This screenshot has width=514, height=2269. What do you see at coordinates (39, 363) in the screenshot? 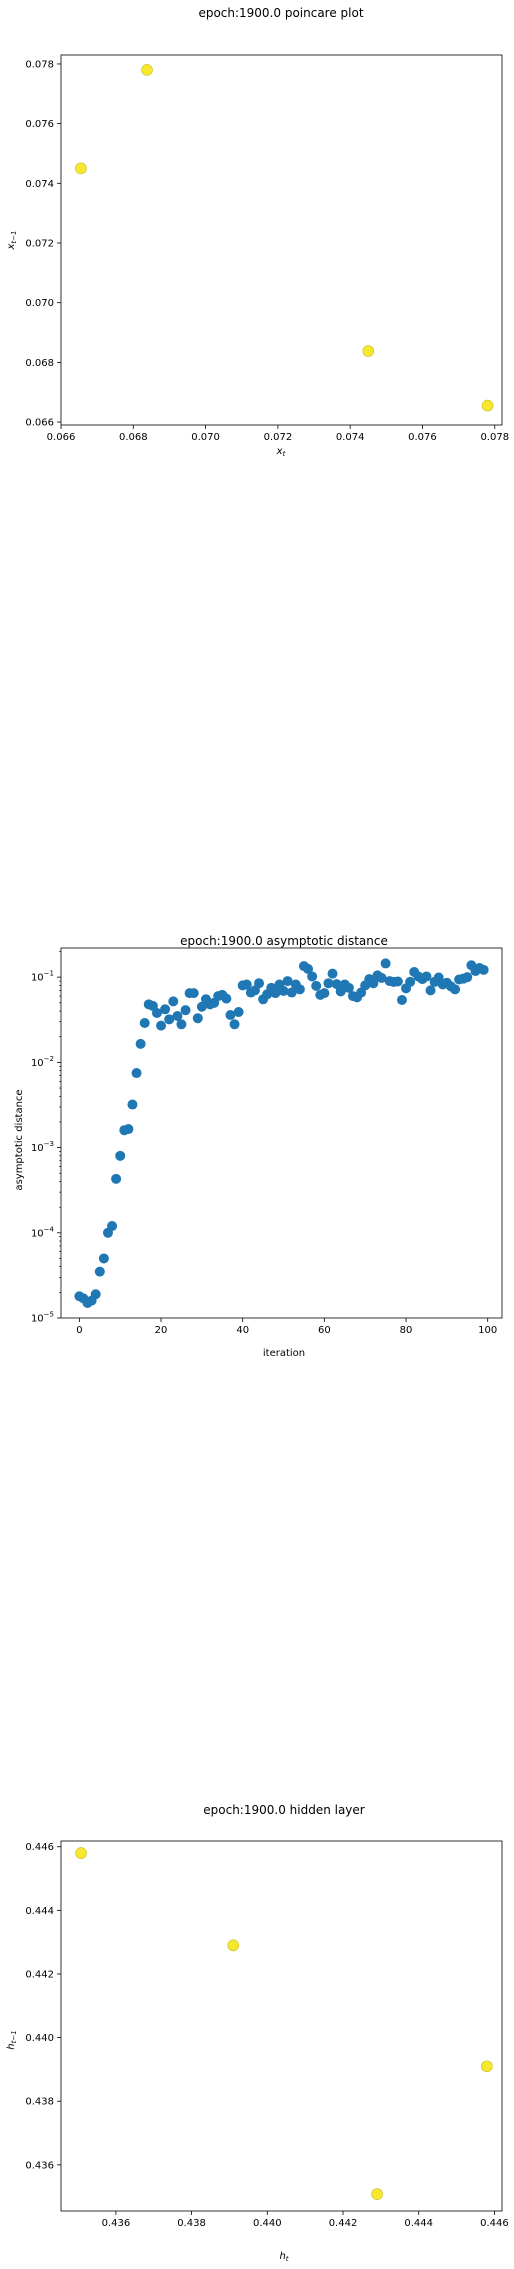
I see `y-tick-label: 0.068` at bounding box center [39, 363].